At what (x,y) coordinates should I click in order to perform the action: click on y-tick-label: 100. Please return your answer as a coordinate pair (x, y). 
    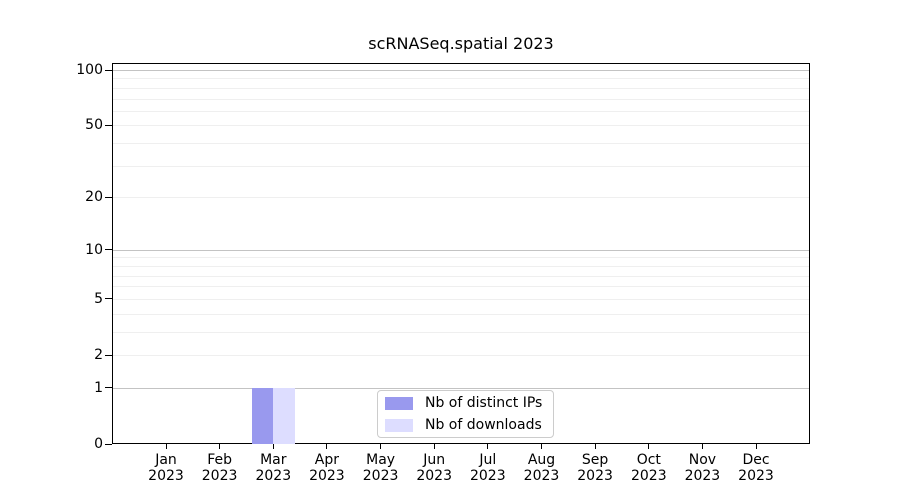
    Looking at the image, I should click on (89, 70).